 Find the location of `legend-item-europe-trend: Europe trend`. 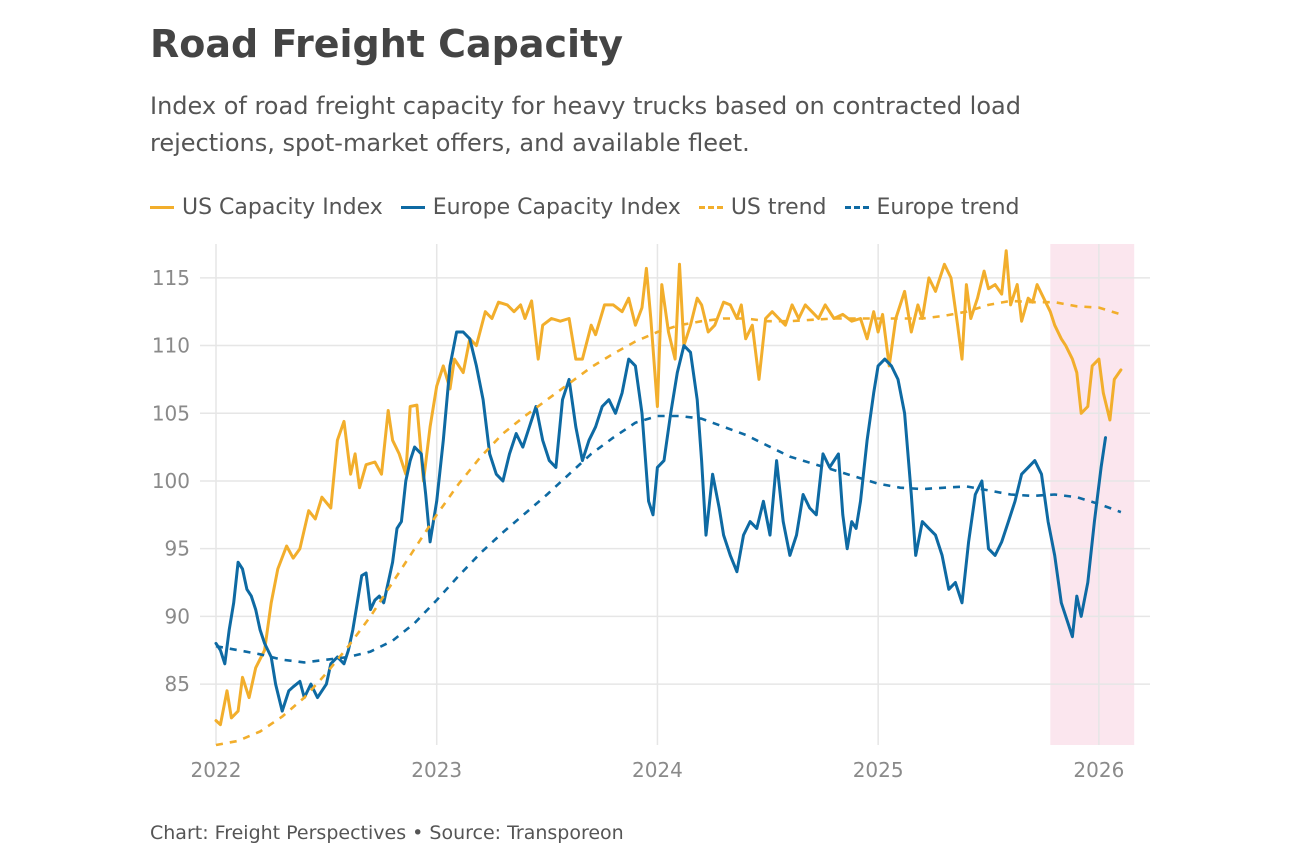

legend-item-europe-trend: Europe trend is located at coordinates (932, 207).